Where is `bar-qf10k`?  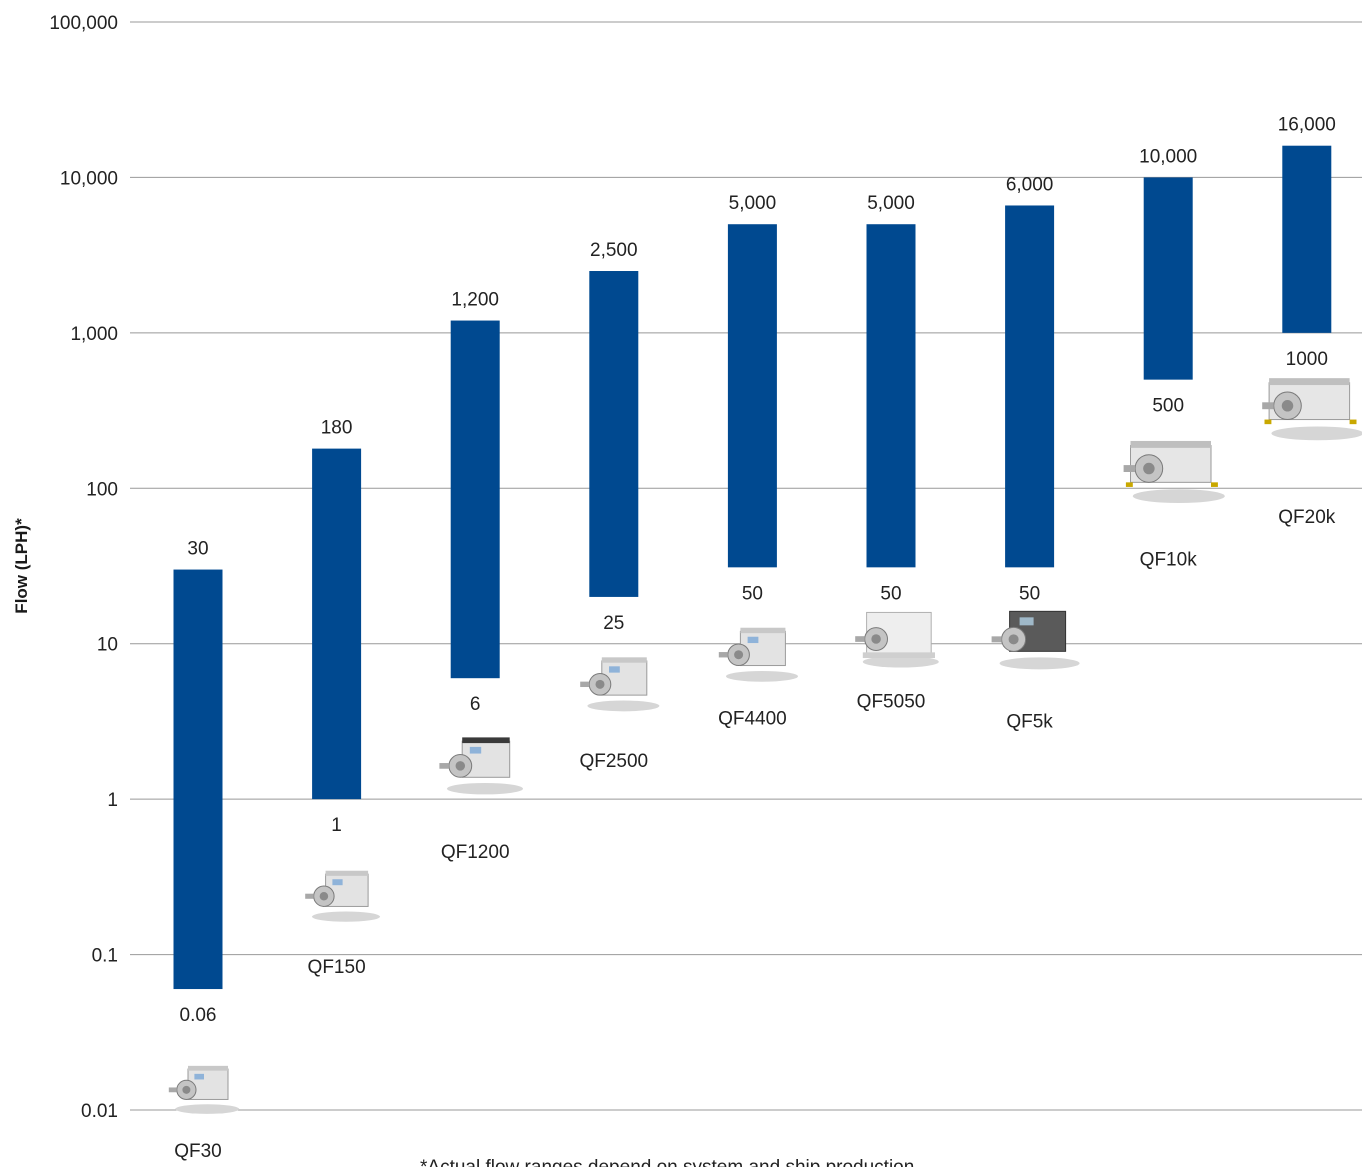 bar-qf10k is located at coordinates (1168, 278).